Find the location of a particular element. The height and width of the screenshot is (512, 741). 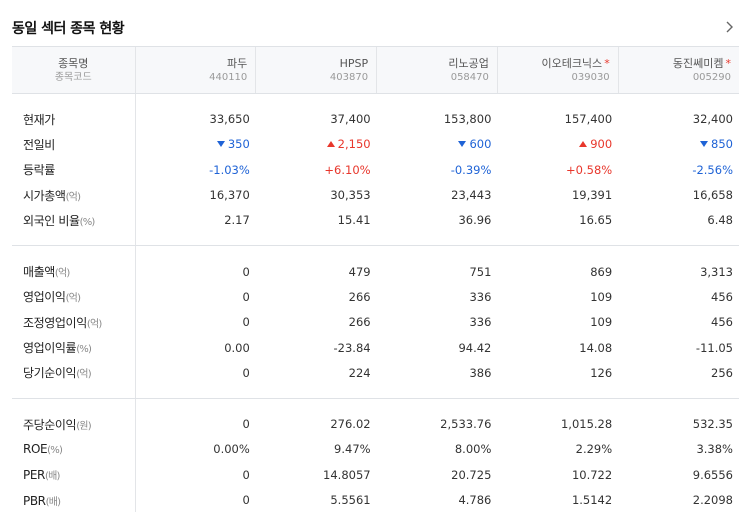

value-cell: 3,313 is located at coordinates (678, 271).